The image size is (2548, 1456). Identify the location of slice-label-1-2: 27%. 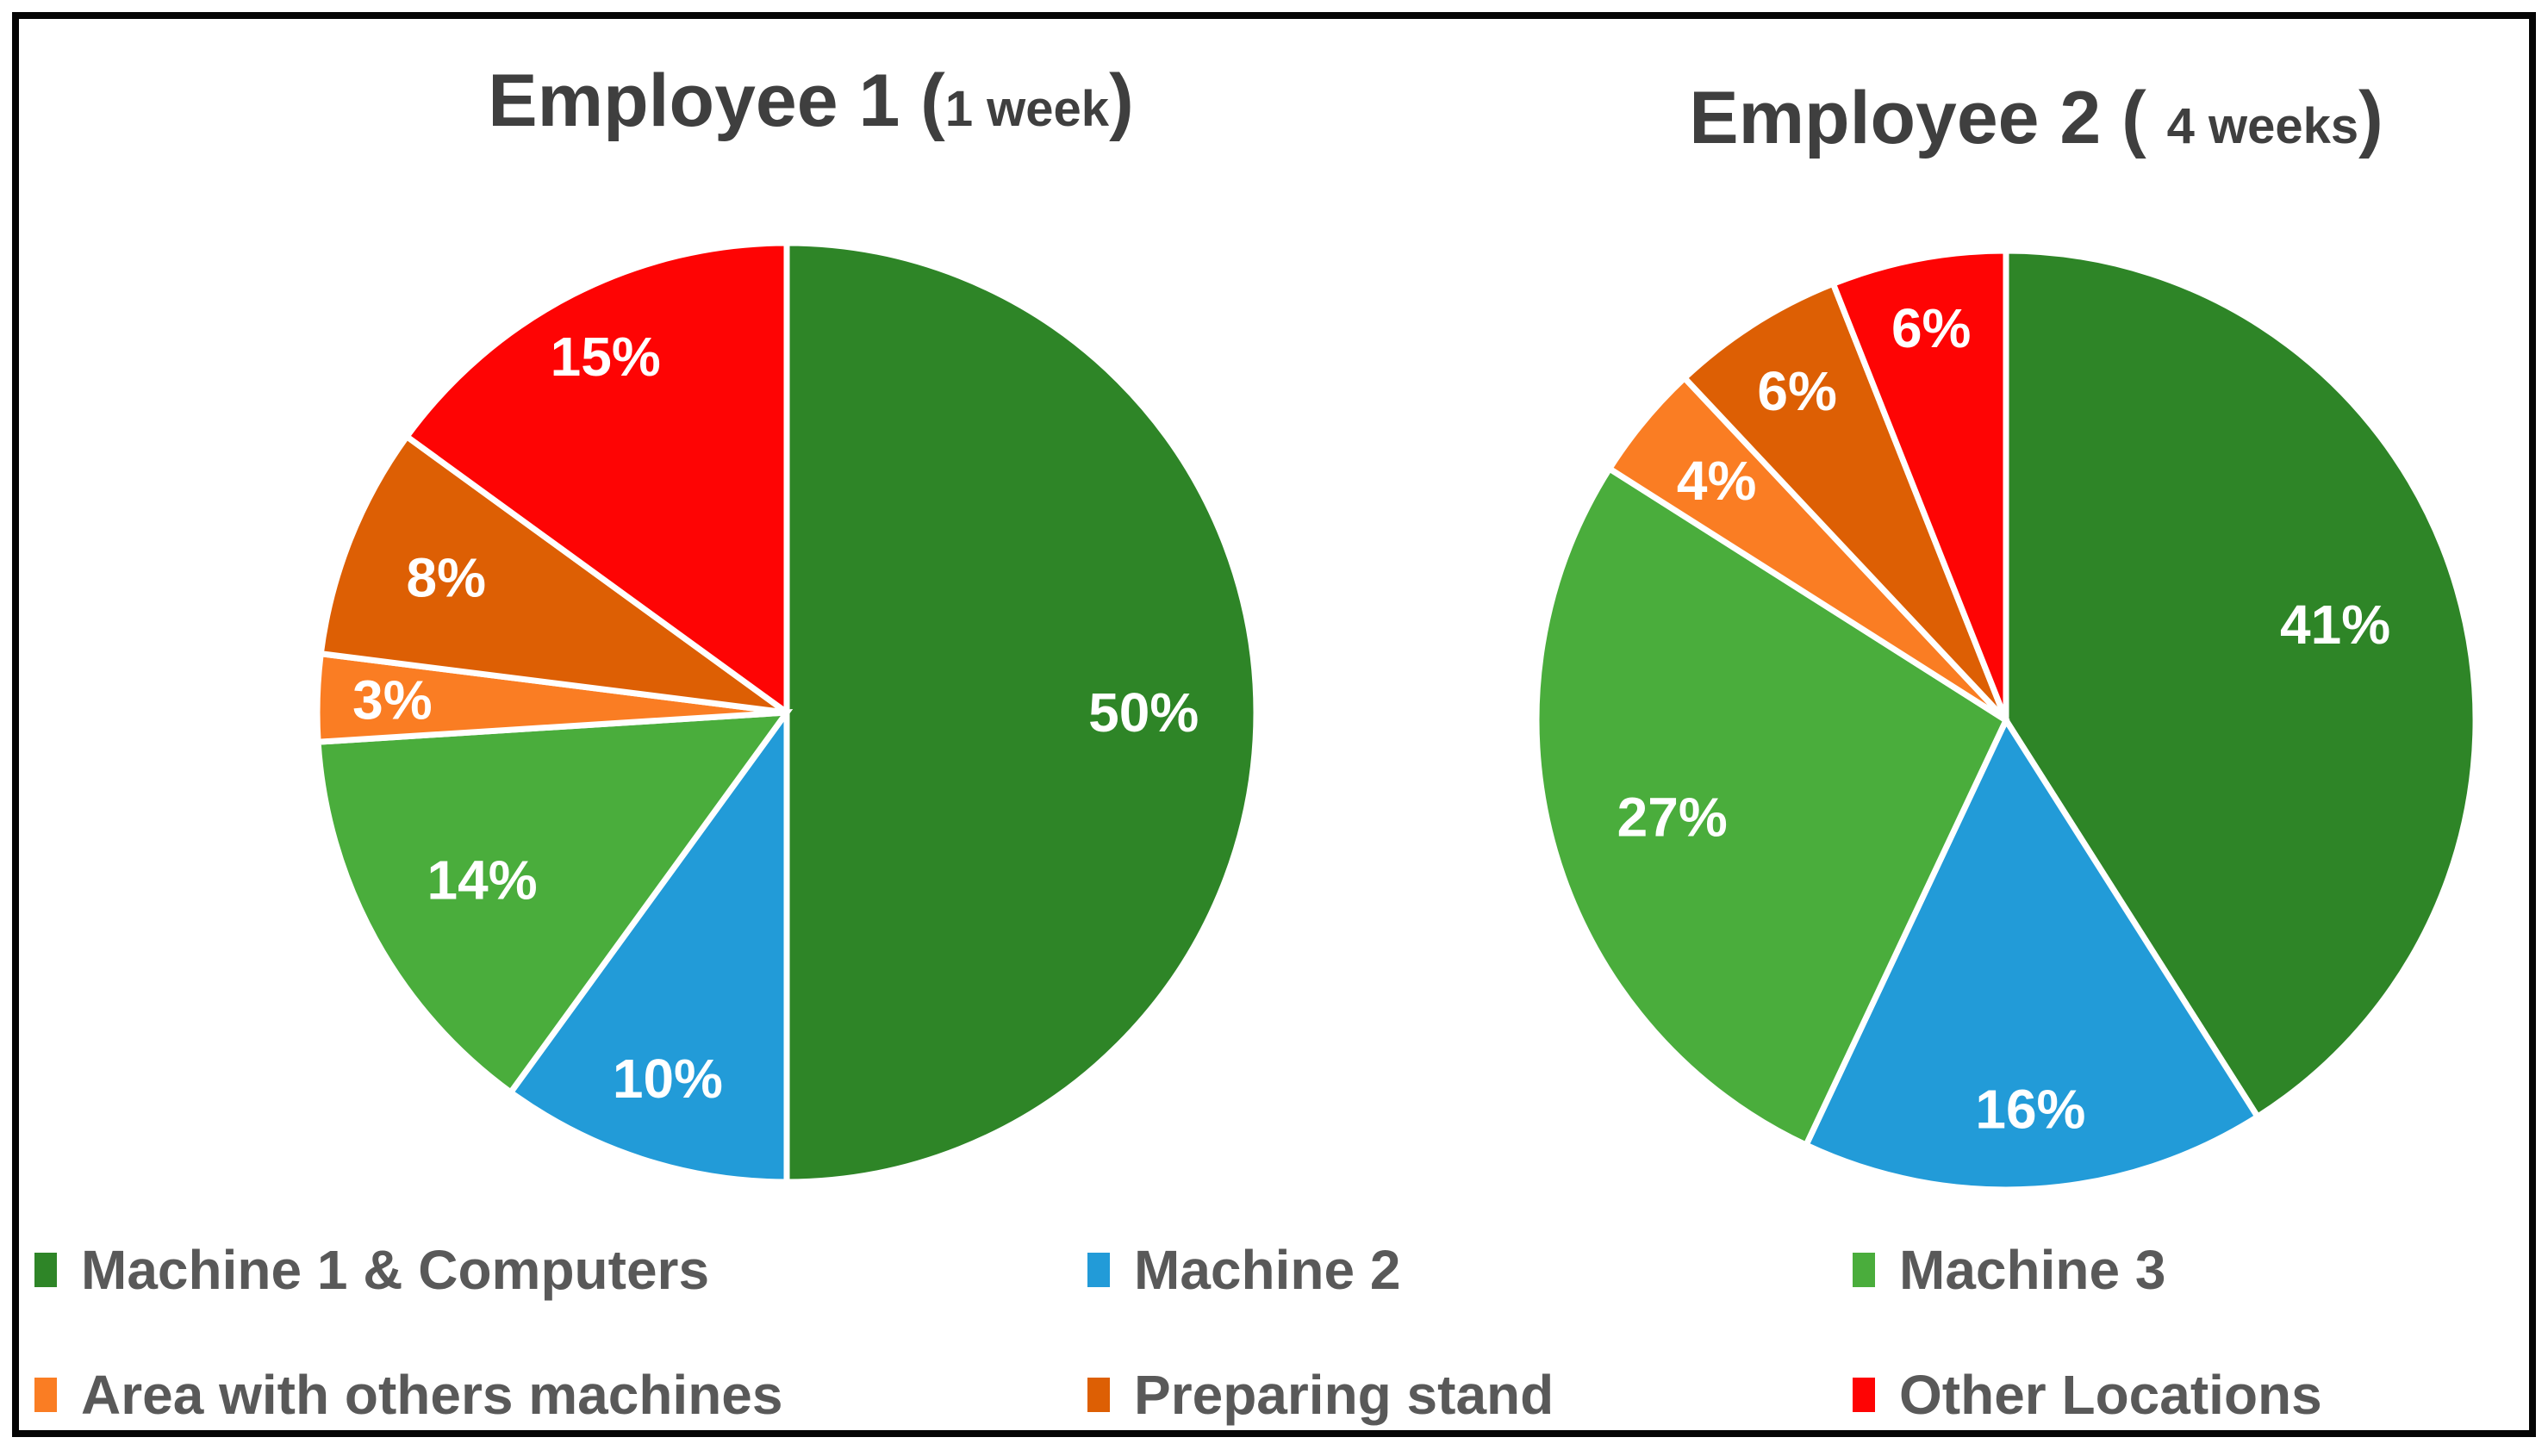
(1672, 818).